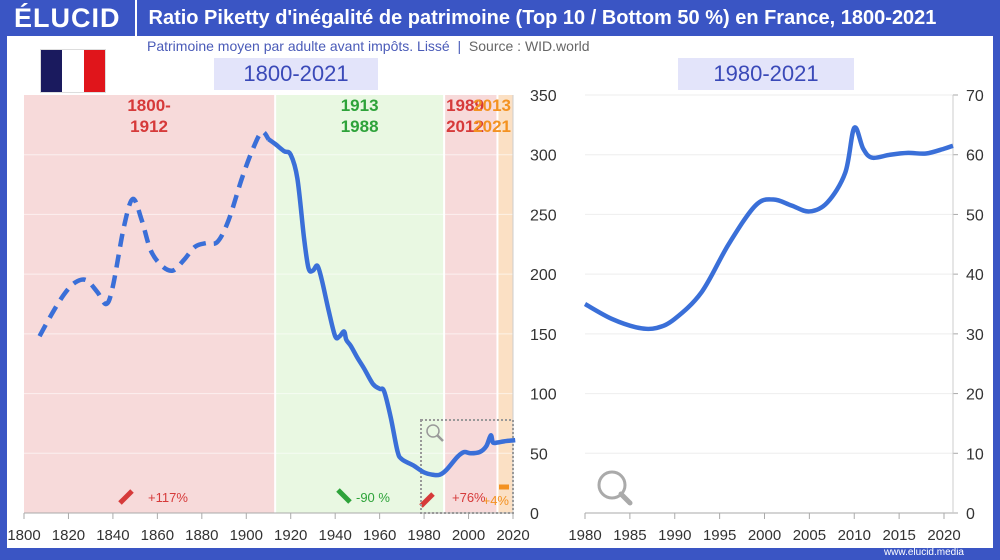  Describe the element at coordinates (543, 96) in the screenshot. I see `y-tick-label: 350` at that location.